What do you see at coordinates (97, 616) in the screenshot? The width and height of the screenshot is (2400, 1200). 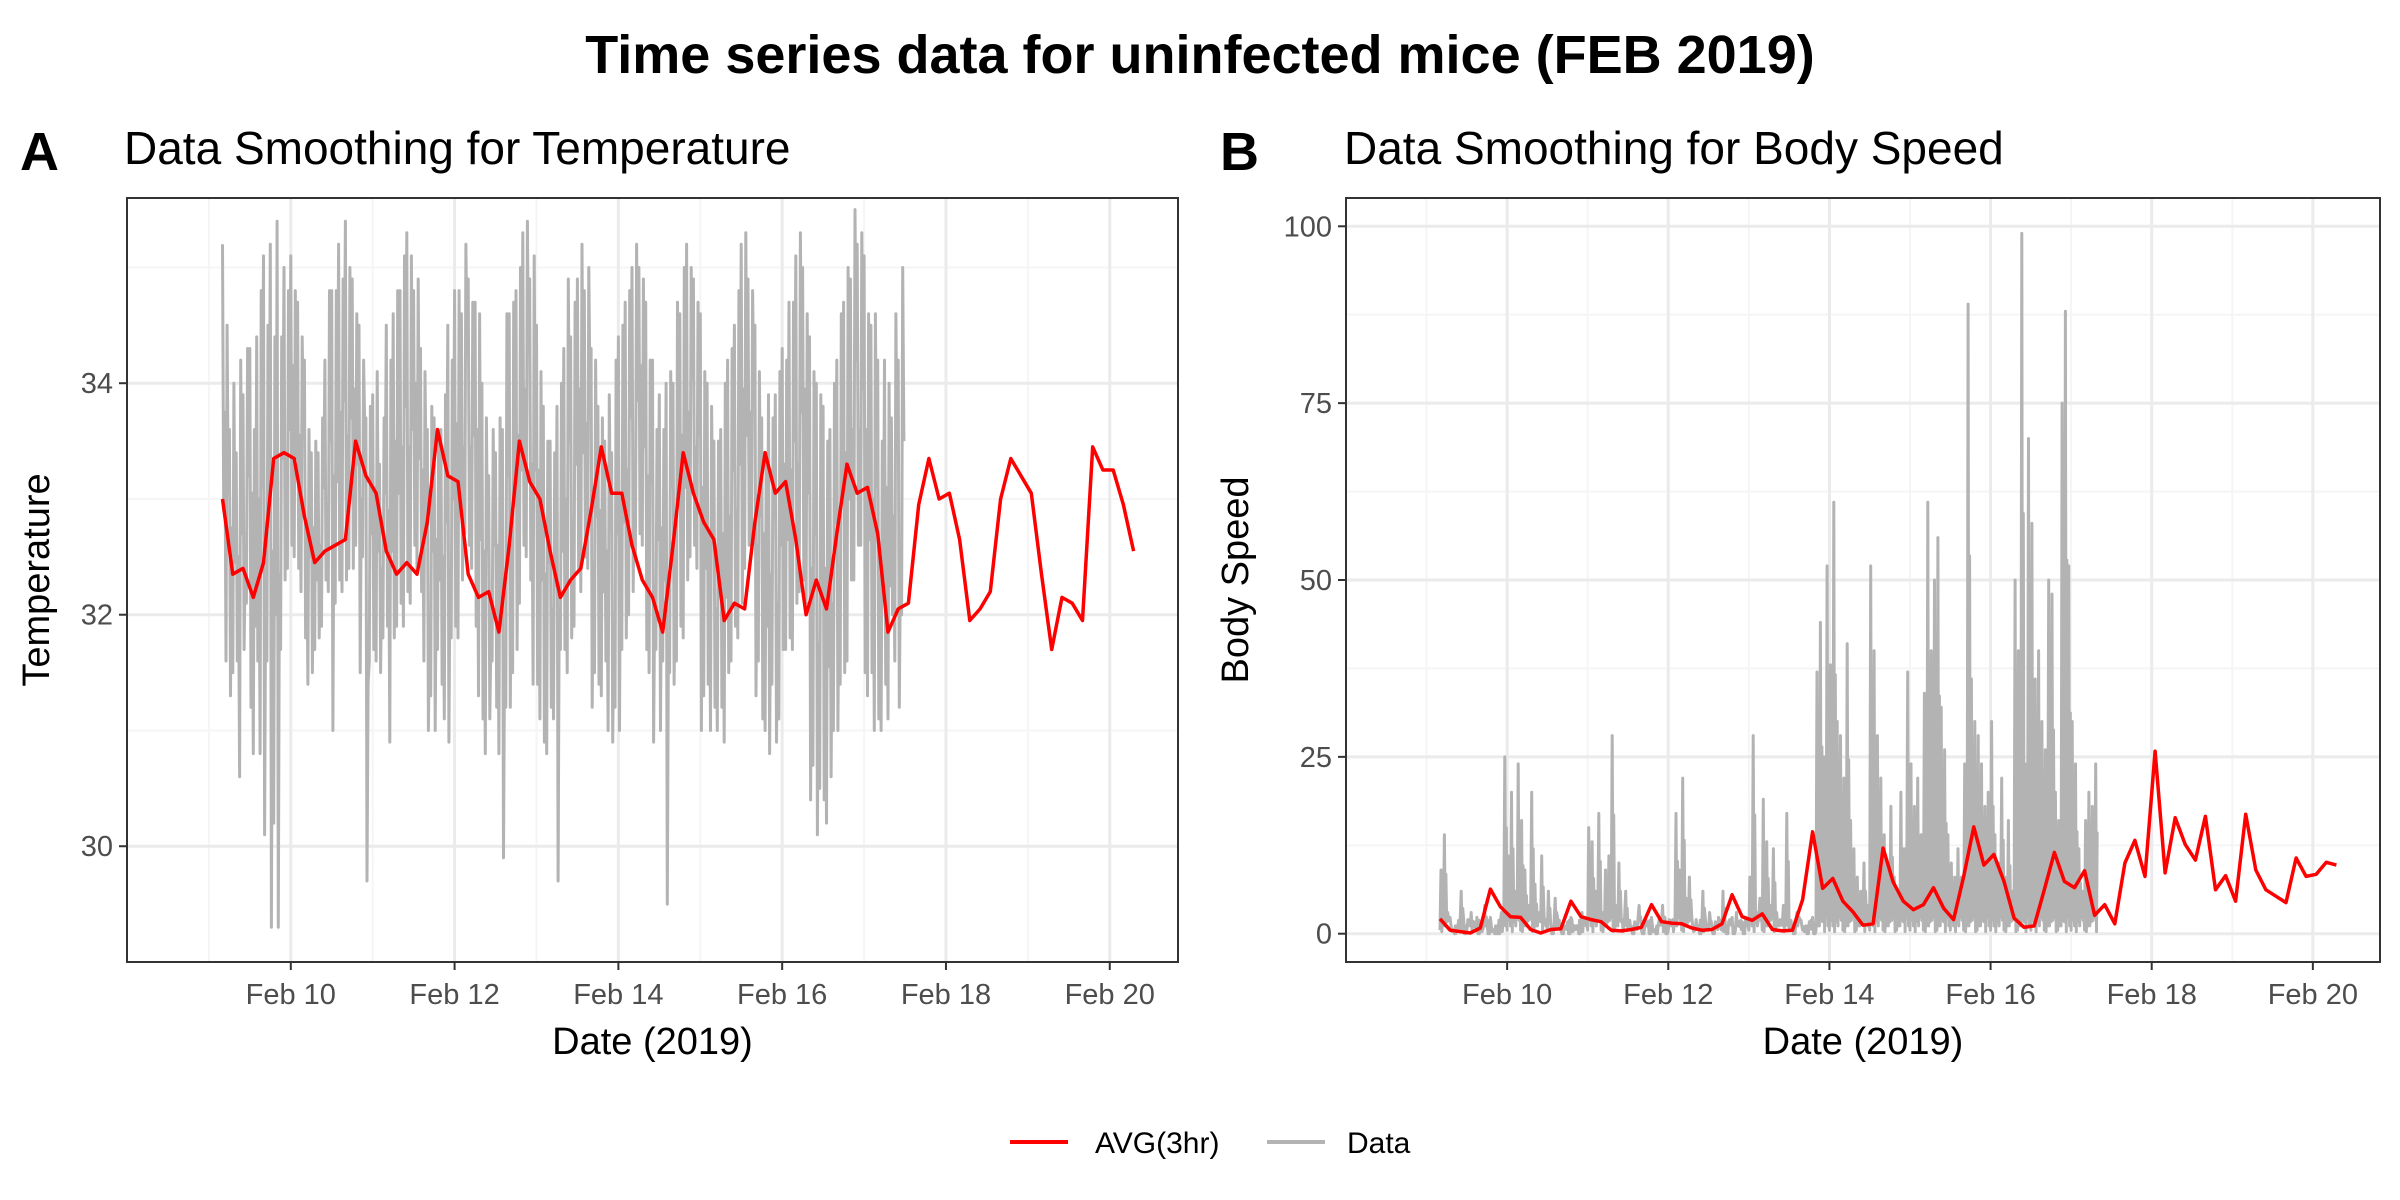 I see `y-tick-label: 32` at bounding box center [97, 616].